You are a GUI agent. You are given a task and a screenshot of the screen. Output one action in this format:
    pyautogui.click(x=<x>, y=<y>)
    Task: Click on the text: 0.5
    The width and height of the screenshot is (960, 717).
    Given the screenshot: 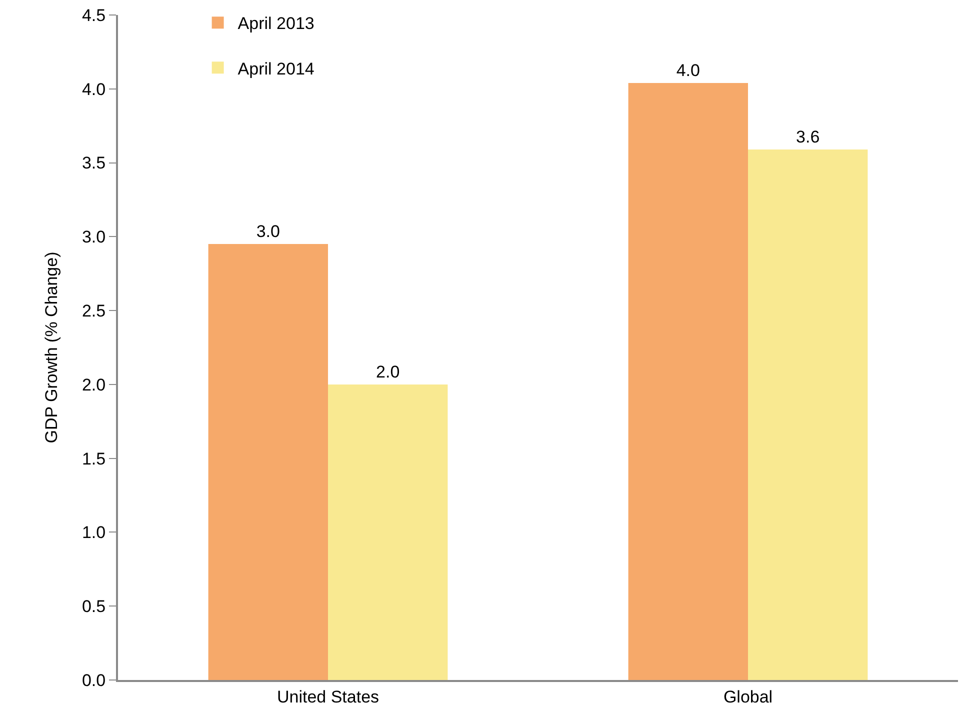 What is the action you would take?
    pyautogui.click(x=94, y=606)
    